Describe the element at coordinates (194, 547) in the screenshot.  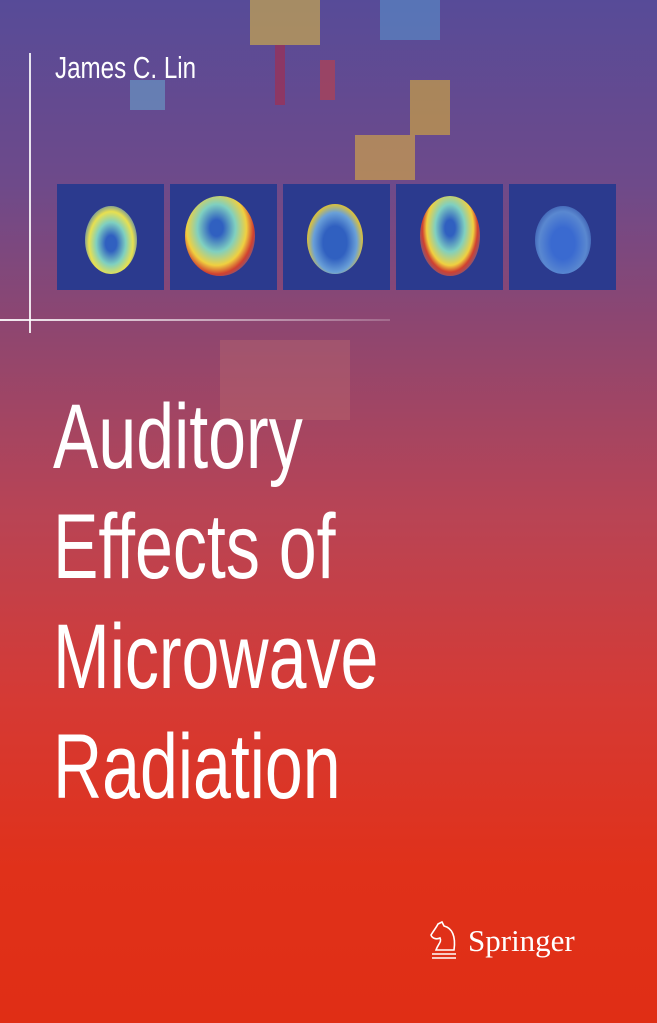
I see `title-line: Effects of` at that location.